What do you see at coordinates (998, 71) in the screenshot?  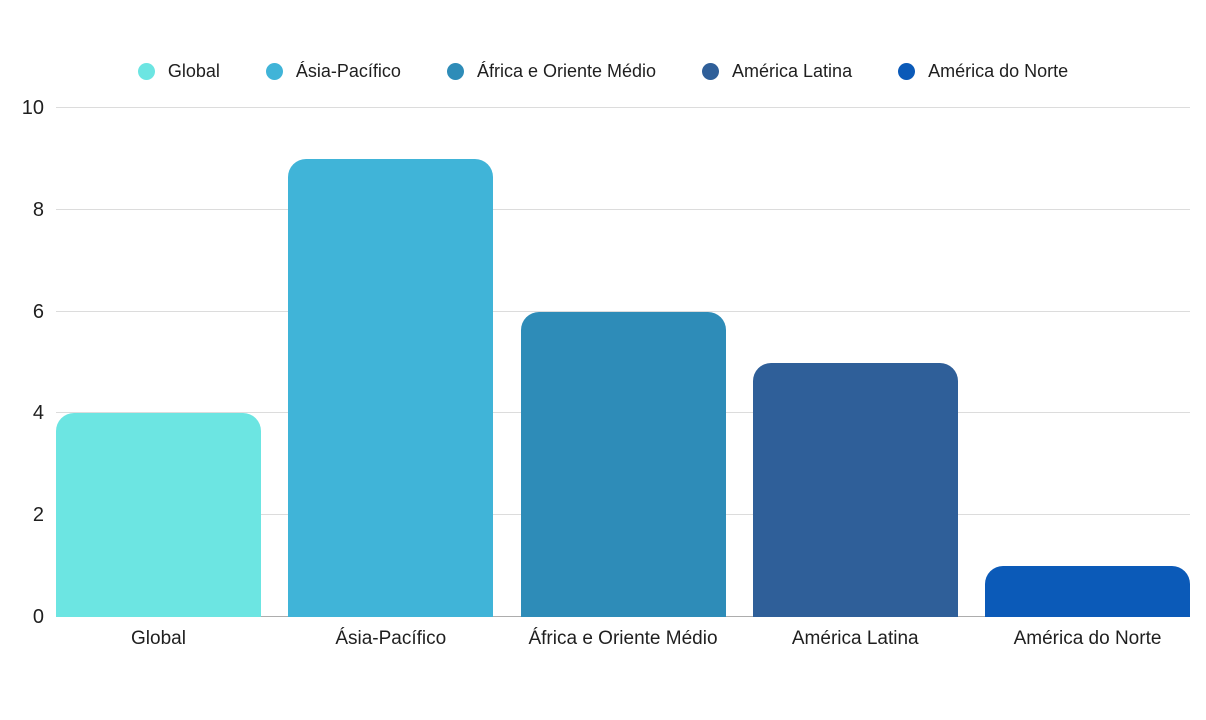 I see `legend-label: América do Norte` at bounding box center [998, 71].